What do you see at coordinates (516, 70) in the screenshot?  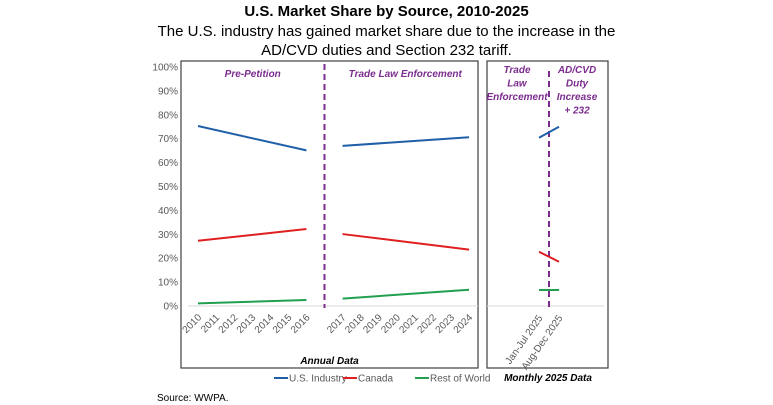 I see `monthly-period-label-left: Trade` at bounding box center [516, 70].